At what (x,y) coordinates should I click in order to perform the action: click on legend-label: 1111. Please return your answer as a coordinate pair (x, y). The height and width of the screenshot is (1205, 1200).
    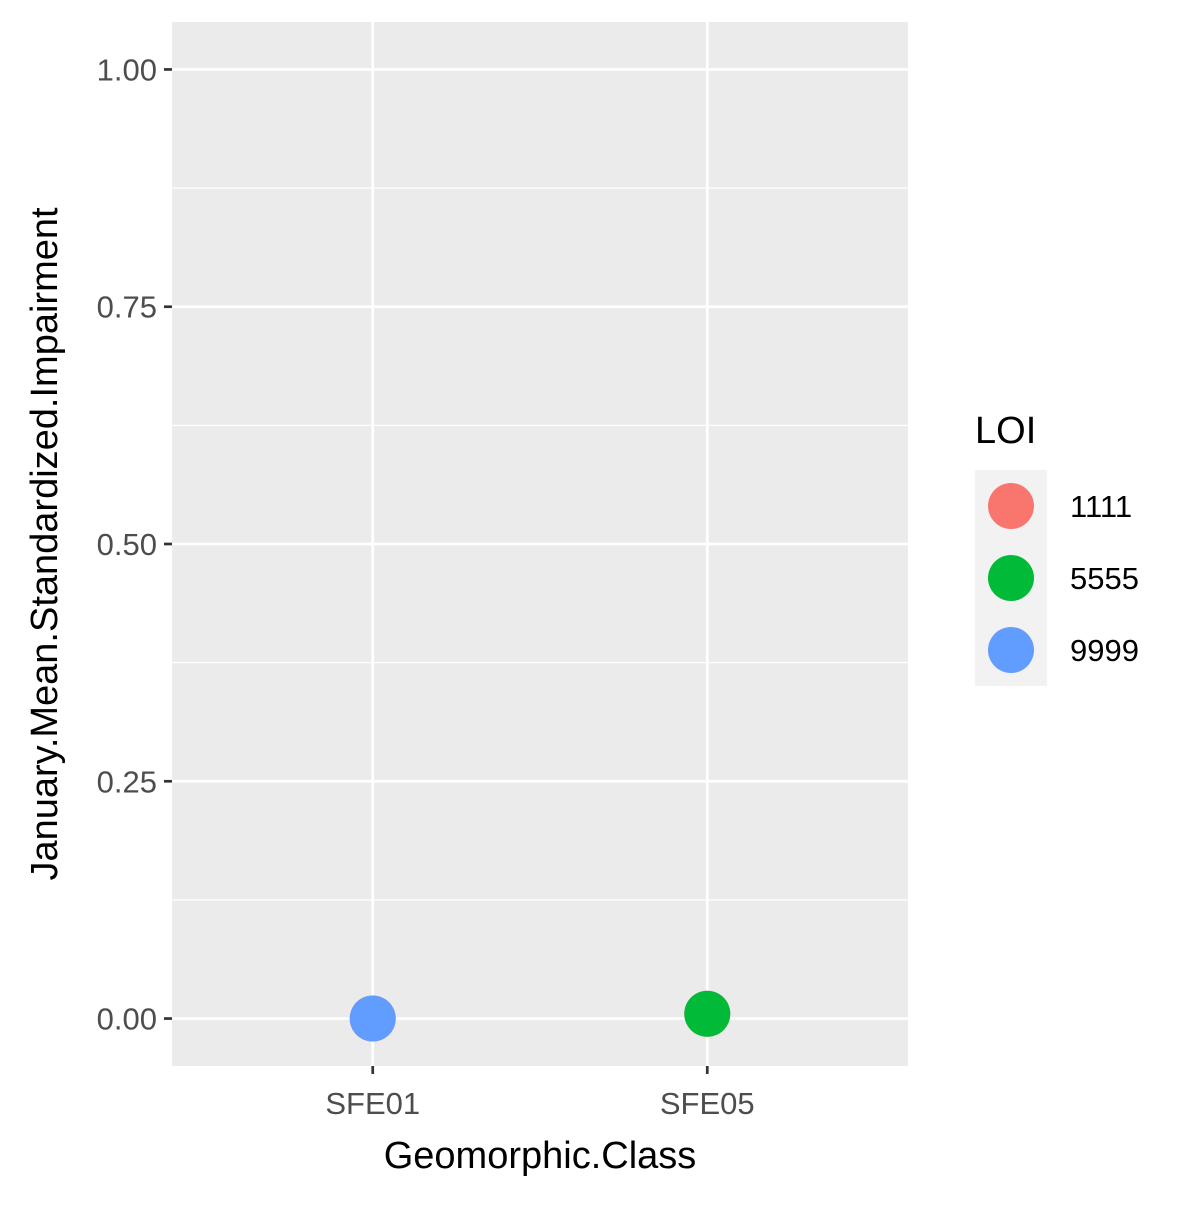
    Looking at the image, I should click on (1101, 506).